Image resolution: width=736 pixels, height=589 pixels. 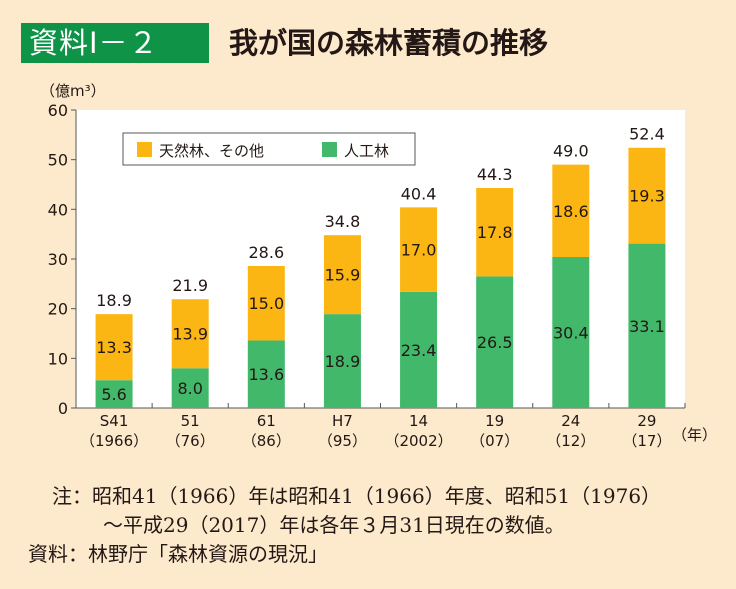 What do you see at coordinates (646, 421) in the screenshot?
I see `x-tick-label: 29` at bounding box center [646, 421].